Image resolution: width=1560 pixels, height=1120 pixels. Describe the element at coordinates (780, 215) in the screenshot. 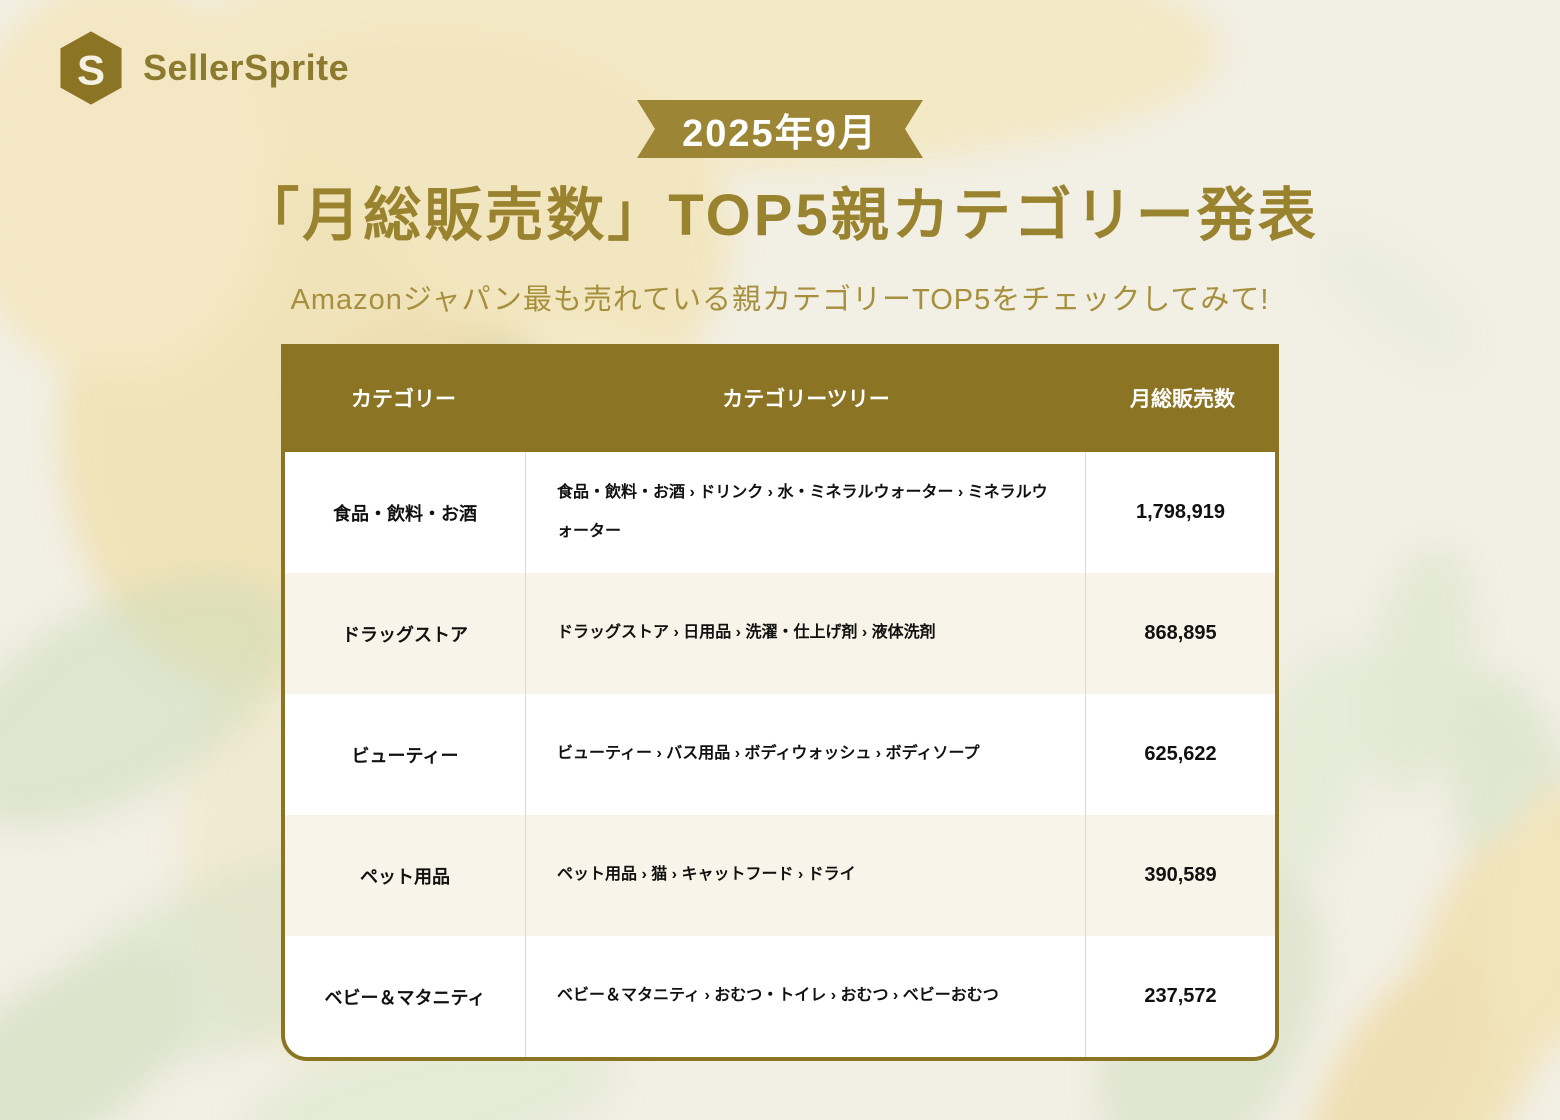

I see `page-title: 「月総販売数」TOP5親カテゴリー発表` at that location.